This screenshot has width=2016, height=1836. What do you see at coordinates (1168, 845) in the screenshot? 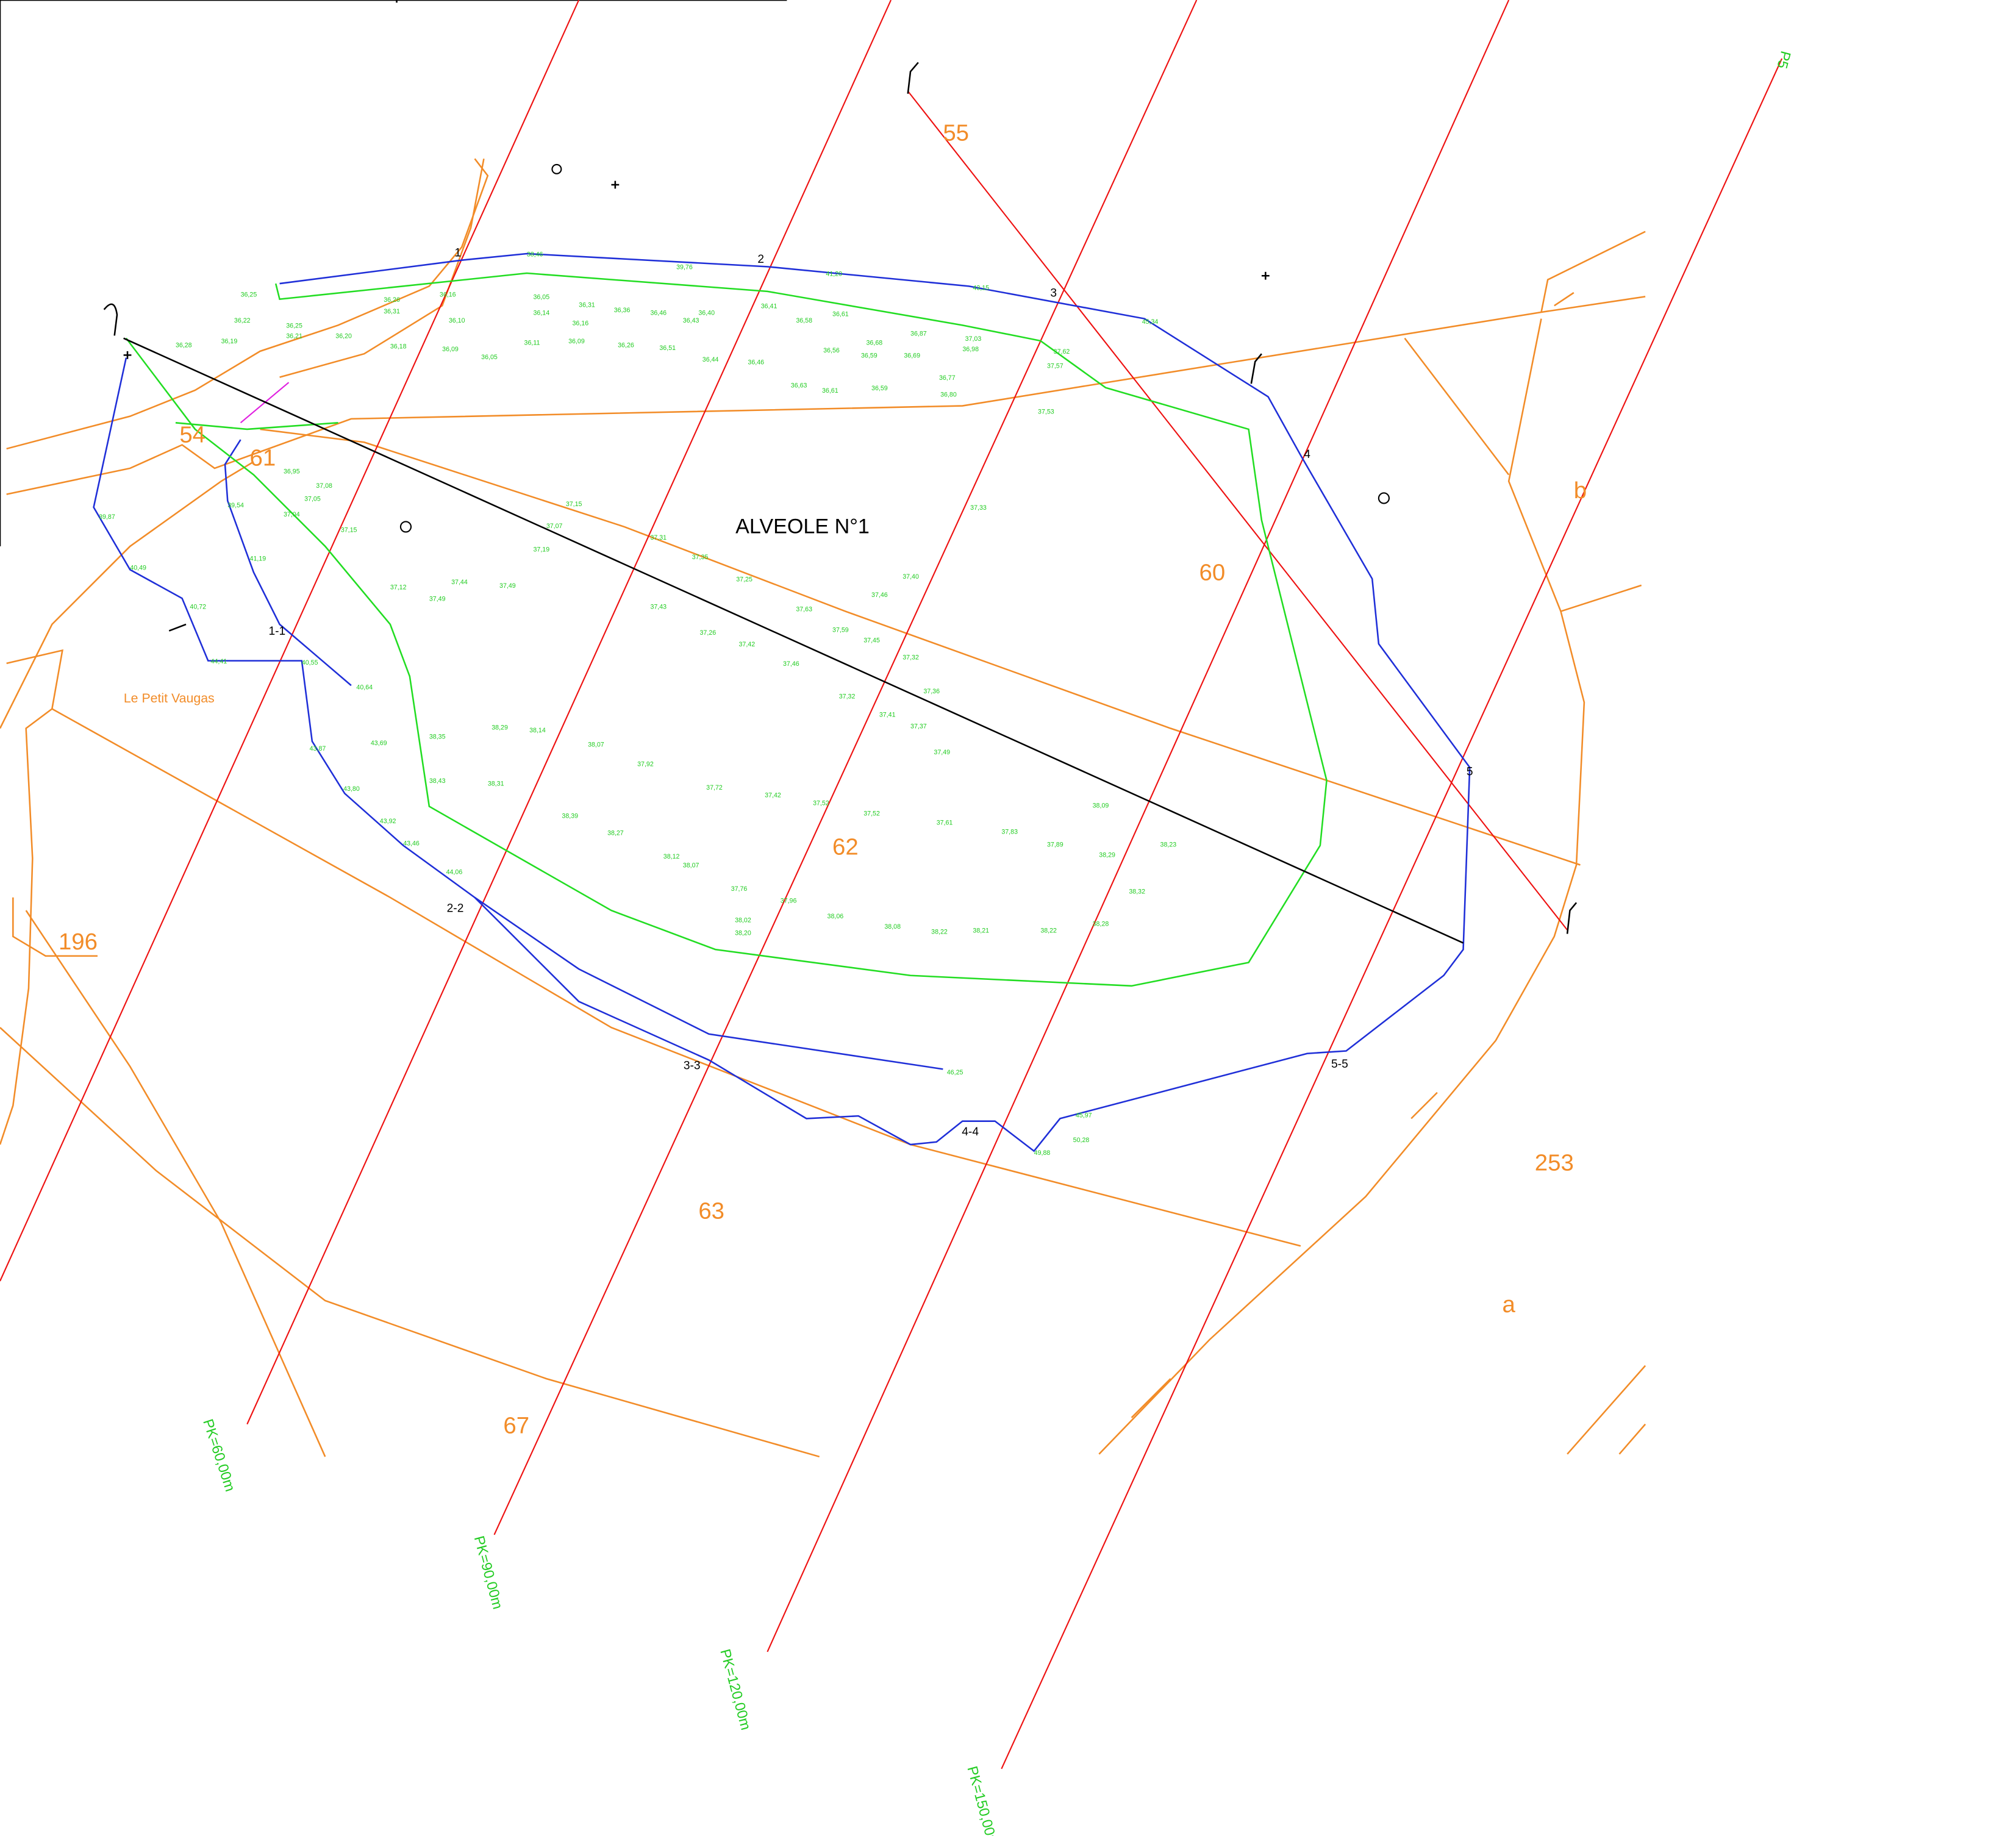
I see `spot-elevation: 38,23` at bounding box center [1168, 845].